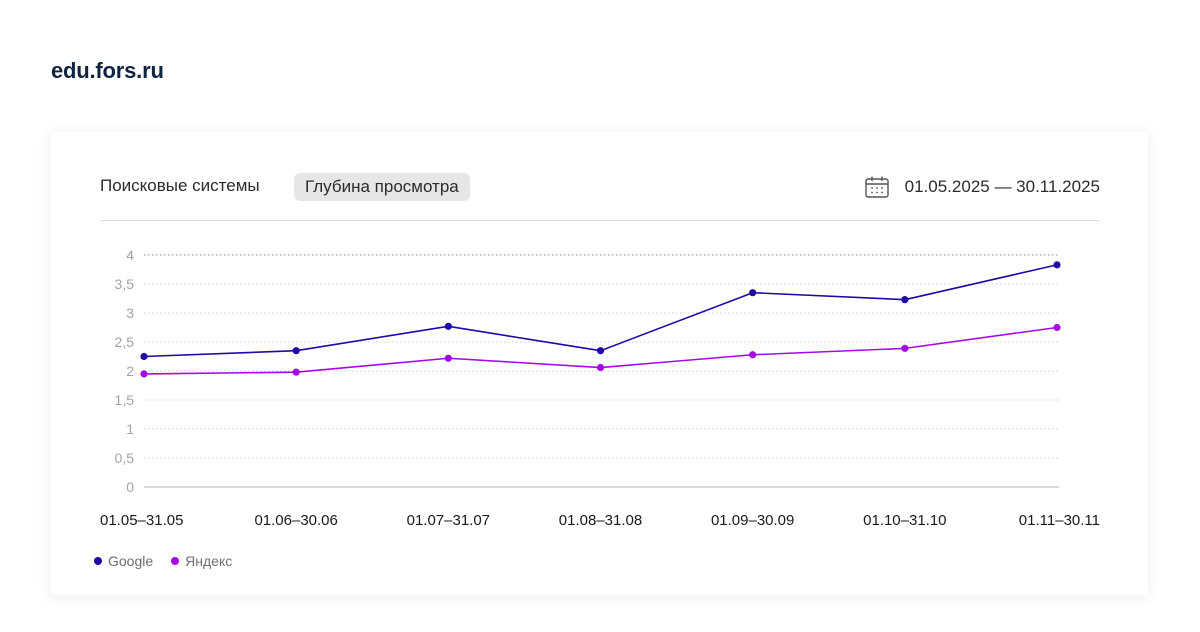  I want to click on series-line-google, so click(600, 311).